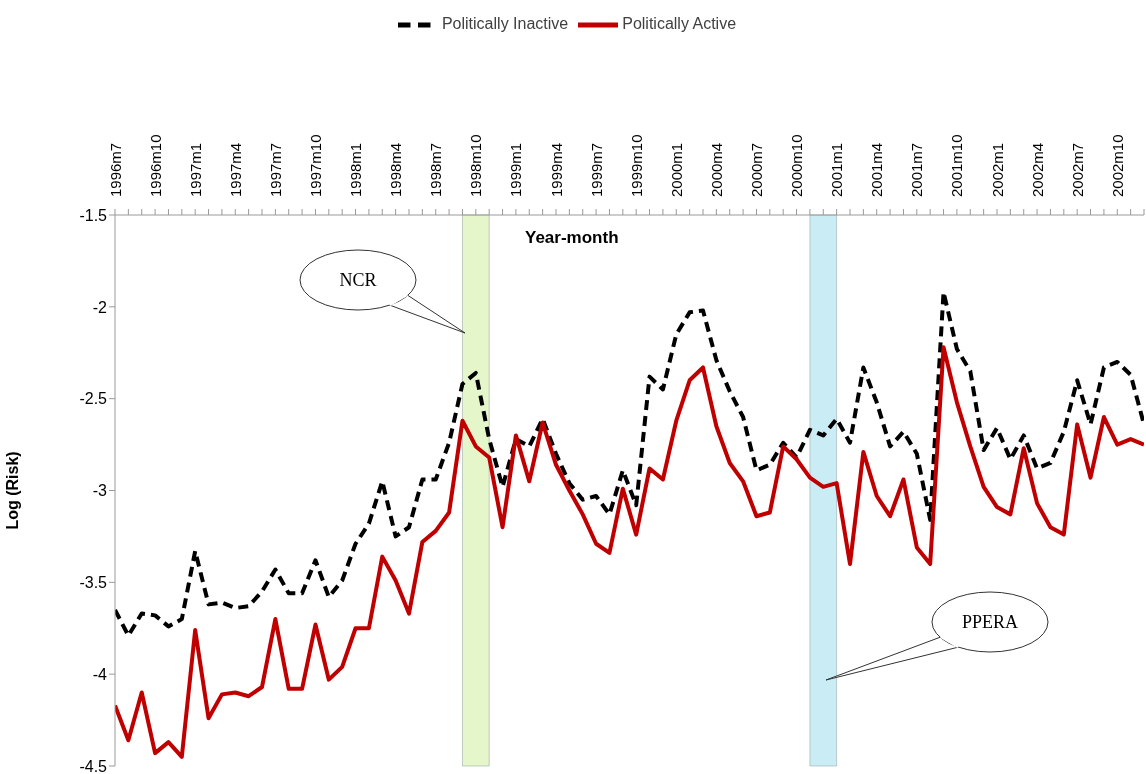  What do you see at coordinates (937, 636) in the screenshot?
I see `speech-bubble: PPERA` at bounding box center [937, 636].